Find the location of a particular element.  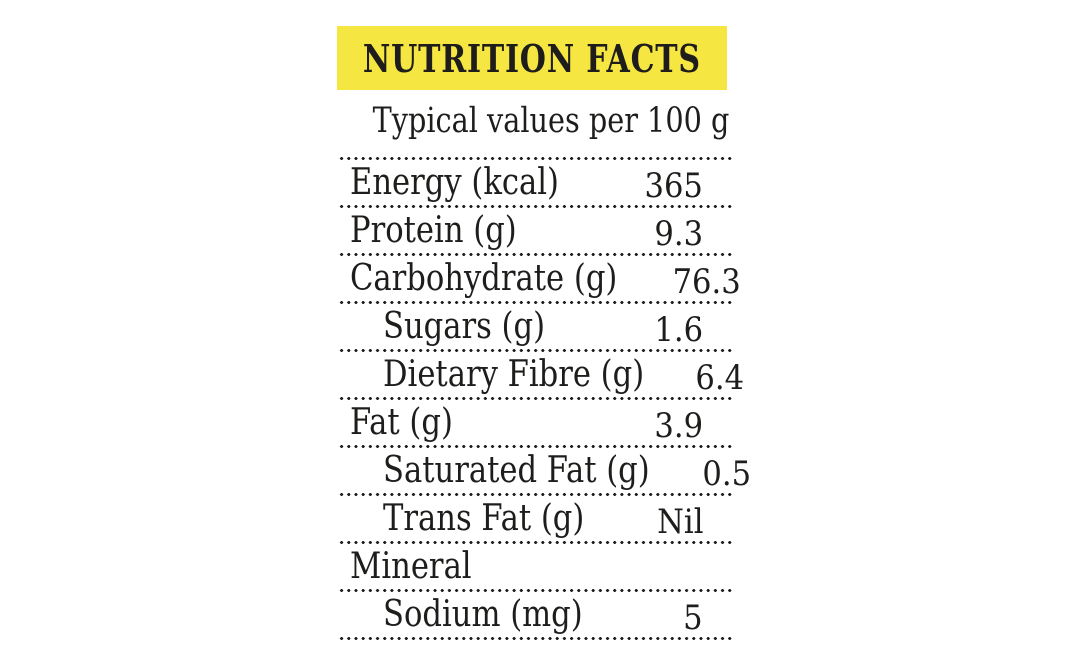

table-row: Energy (kcal) 365 is located at coordinates (535, 183).